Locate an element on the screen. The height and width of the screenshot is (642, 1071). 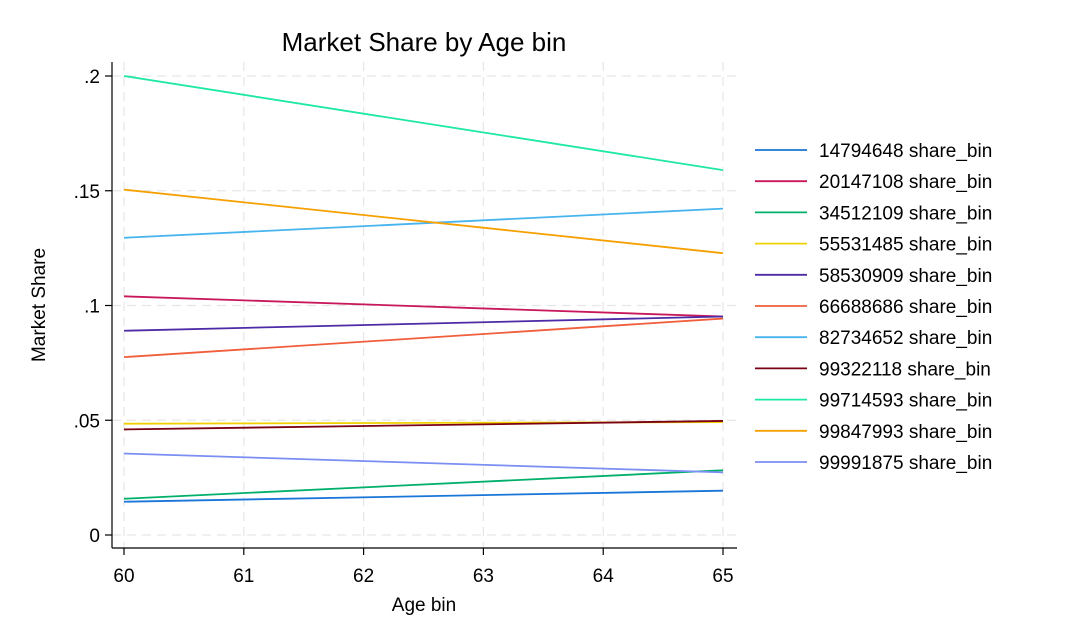
x-tick-label: 65 is located at coordinates (722, 576).